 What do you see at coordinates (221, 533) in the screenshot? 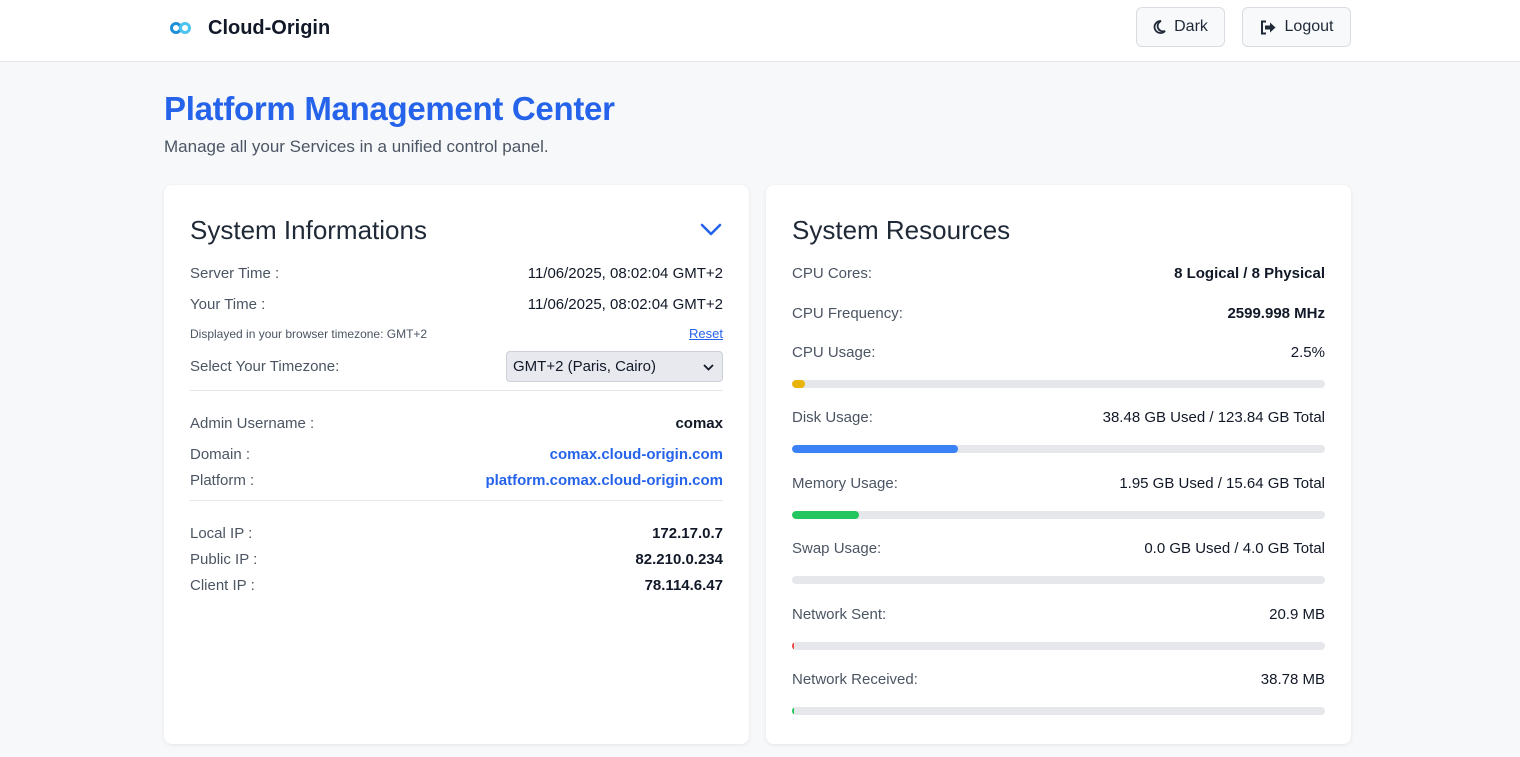
I see `local-ip-label: Local IP :` at bounding box center [221, 533].